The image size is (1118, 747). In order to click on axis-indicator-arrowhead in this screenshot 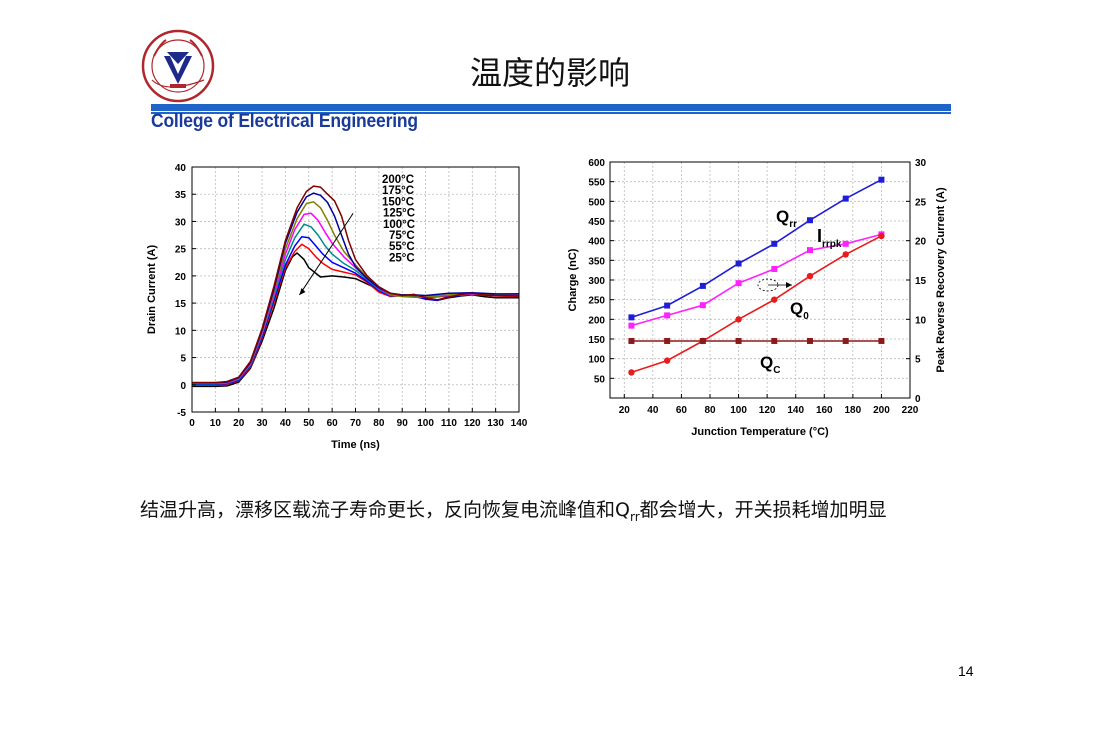, I will do `click(789, 285)`.